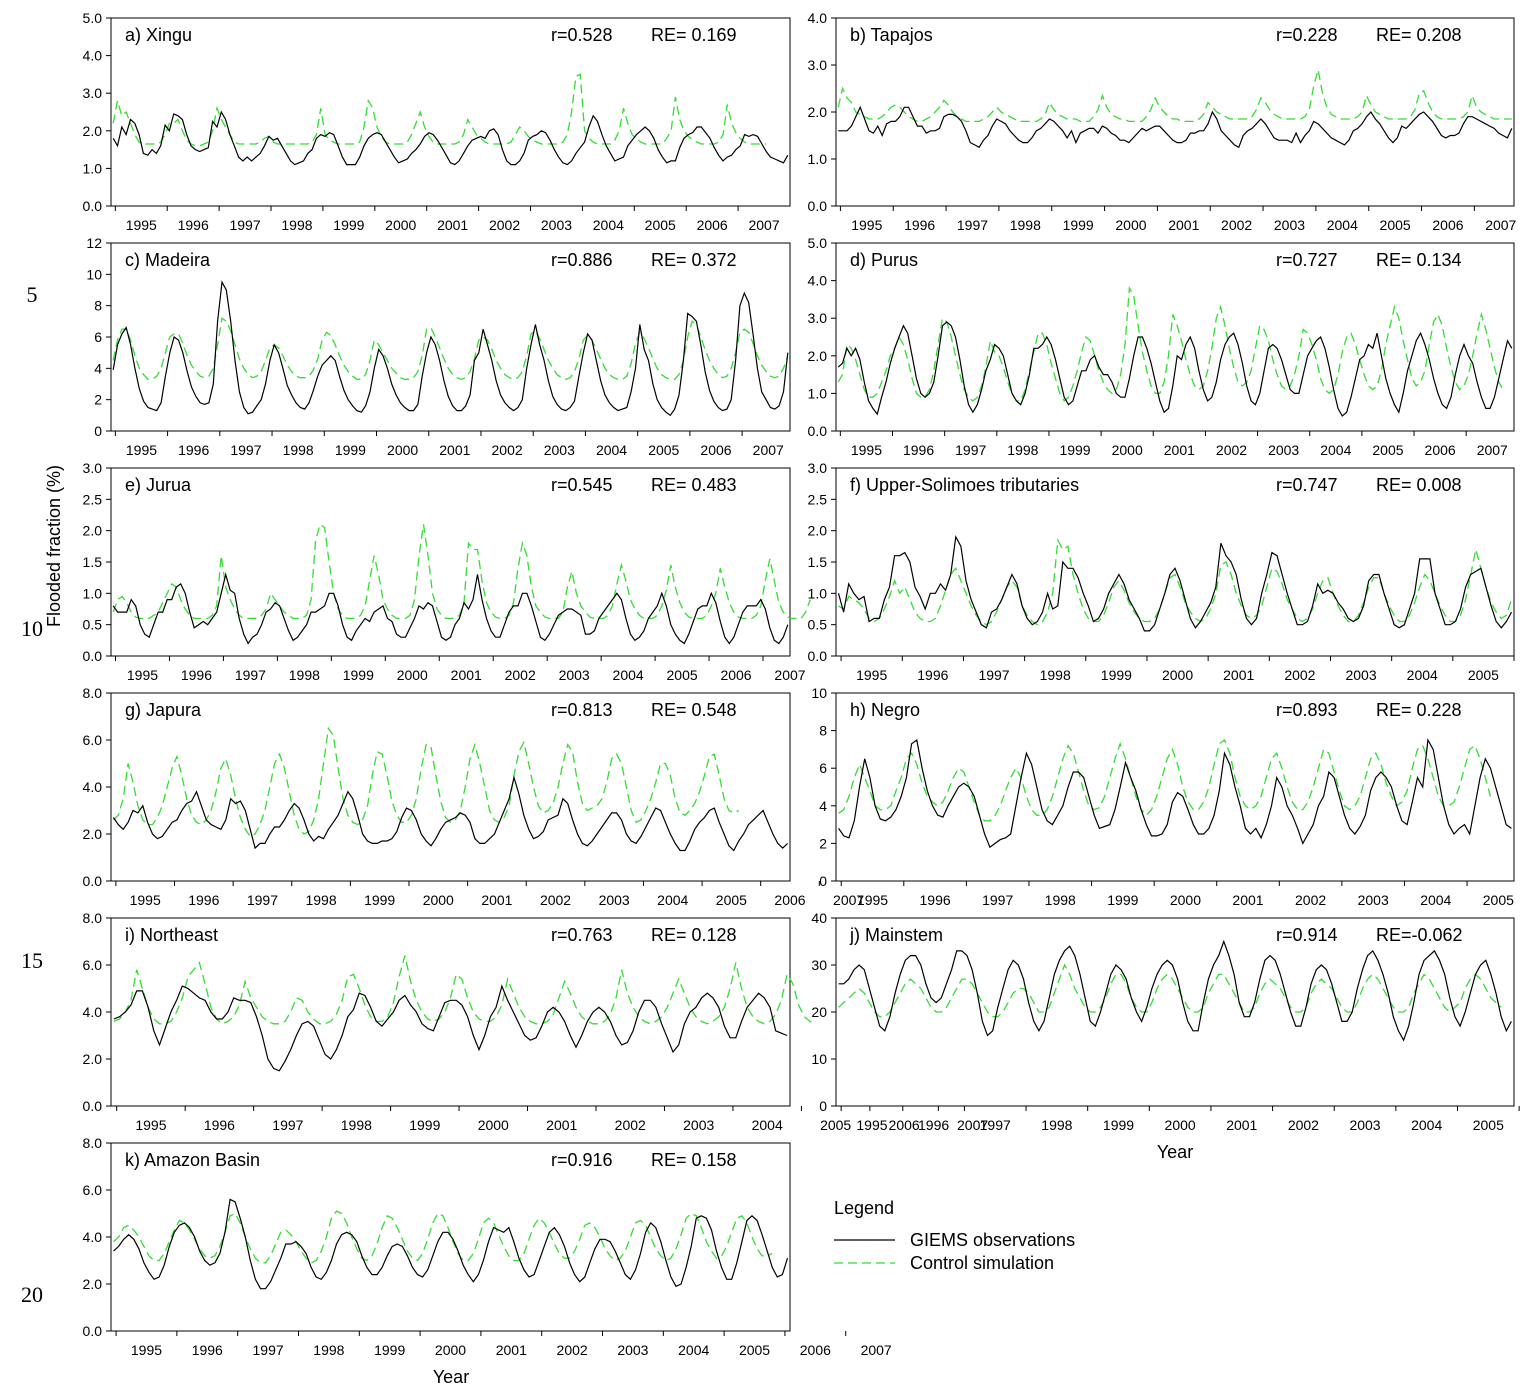 This screenshot has width=1523, height=1388. I want to click on panel-re-value: RE=-0.062, so click(1419, 935).